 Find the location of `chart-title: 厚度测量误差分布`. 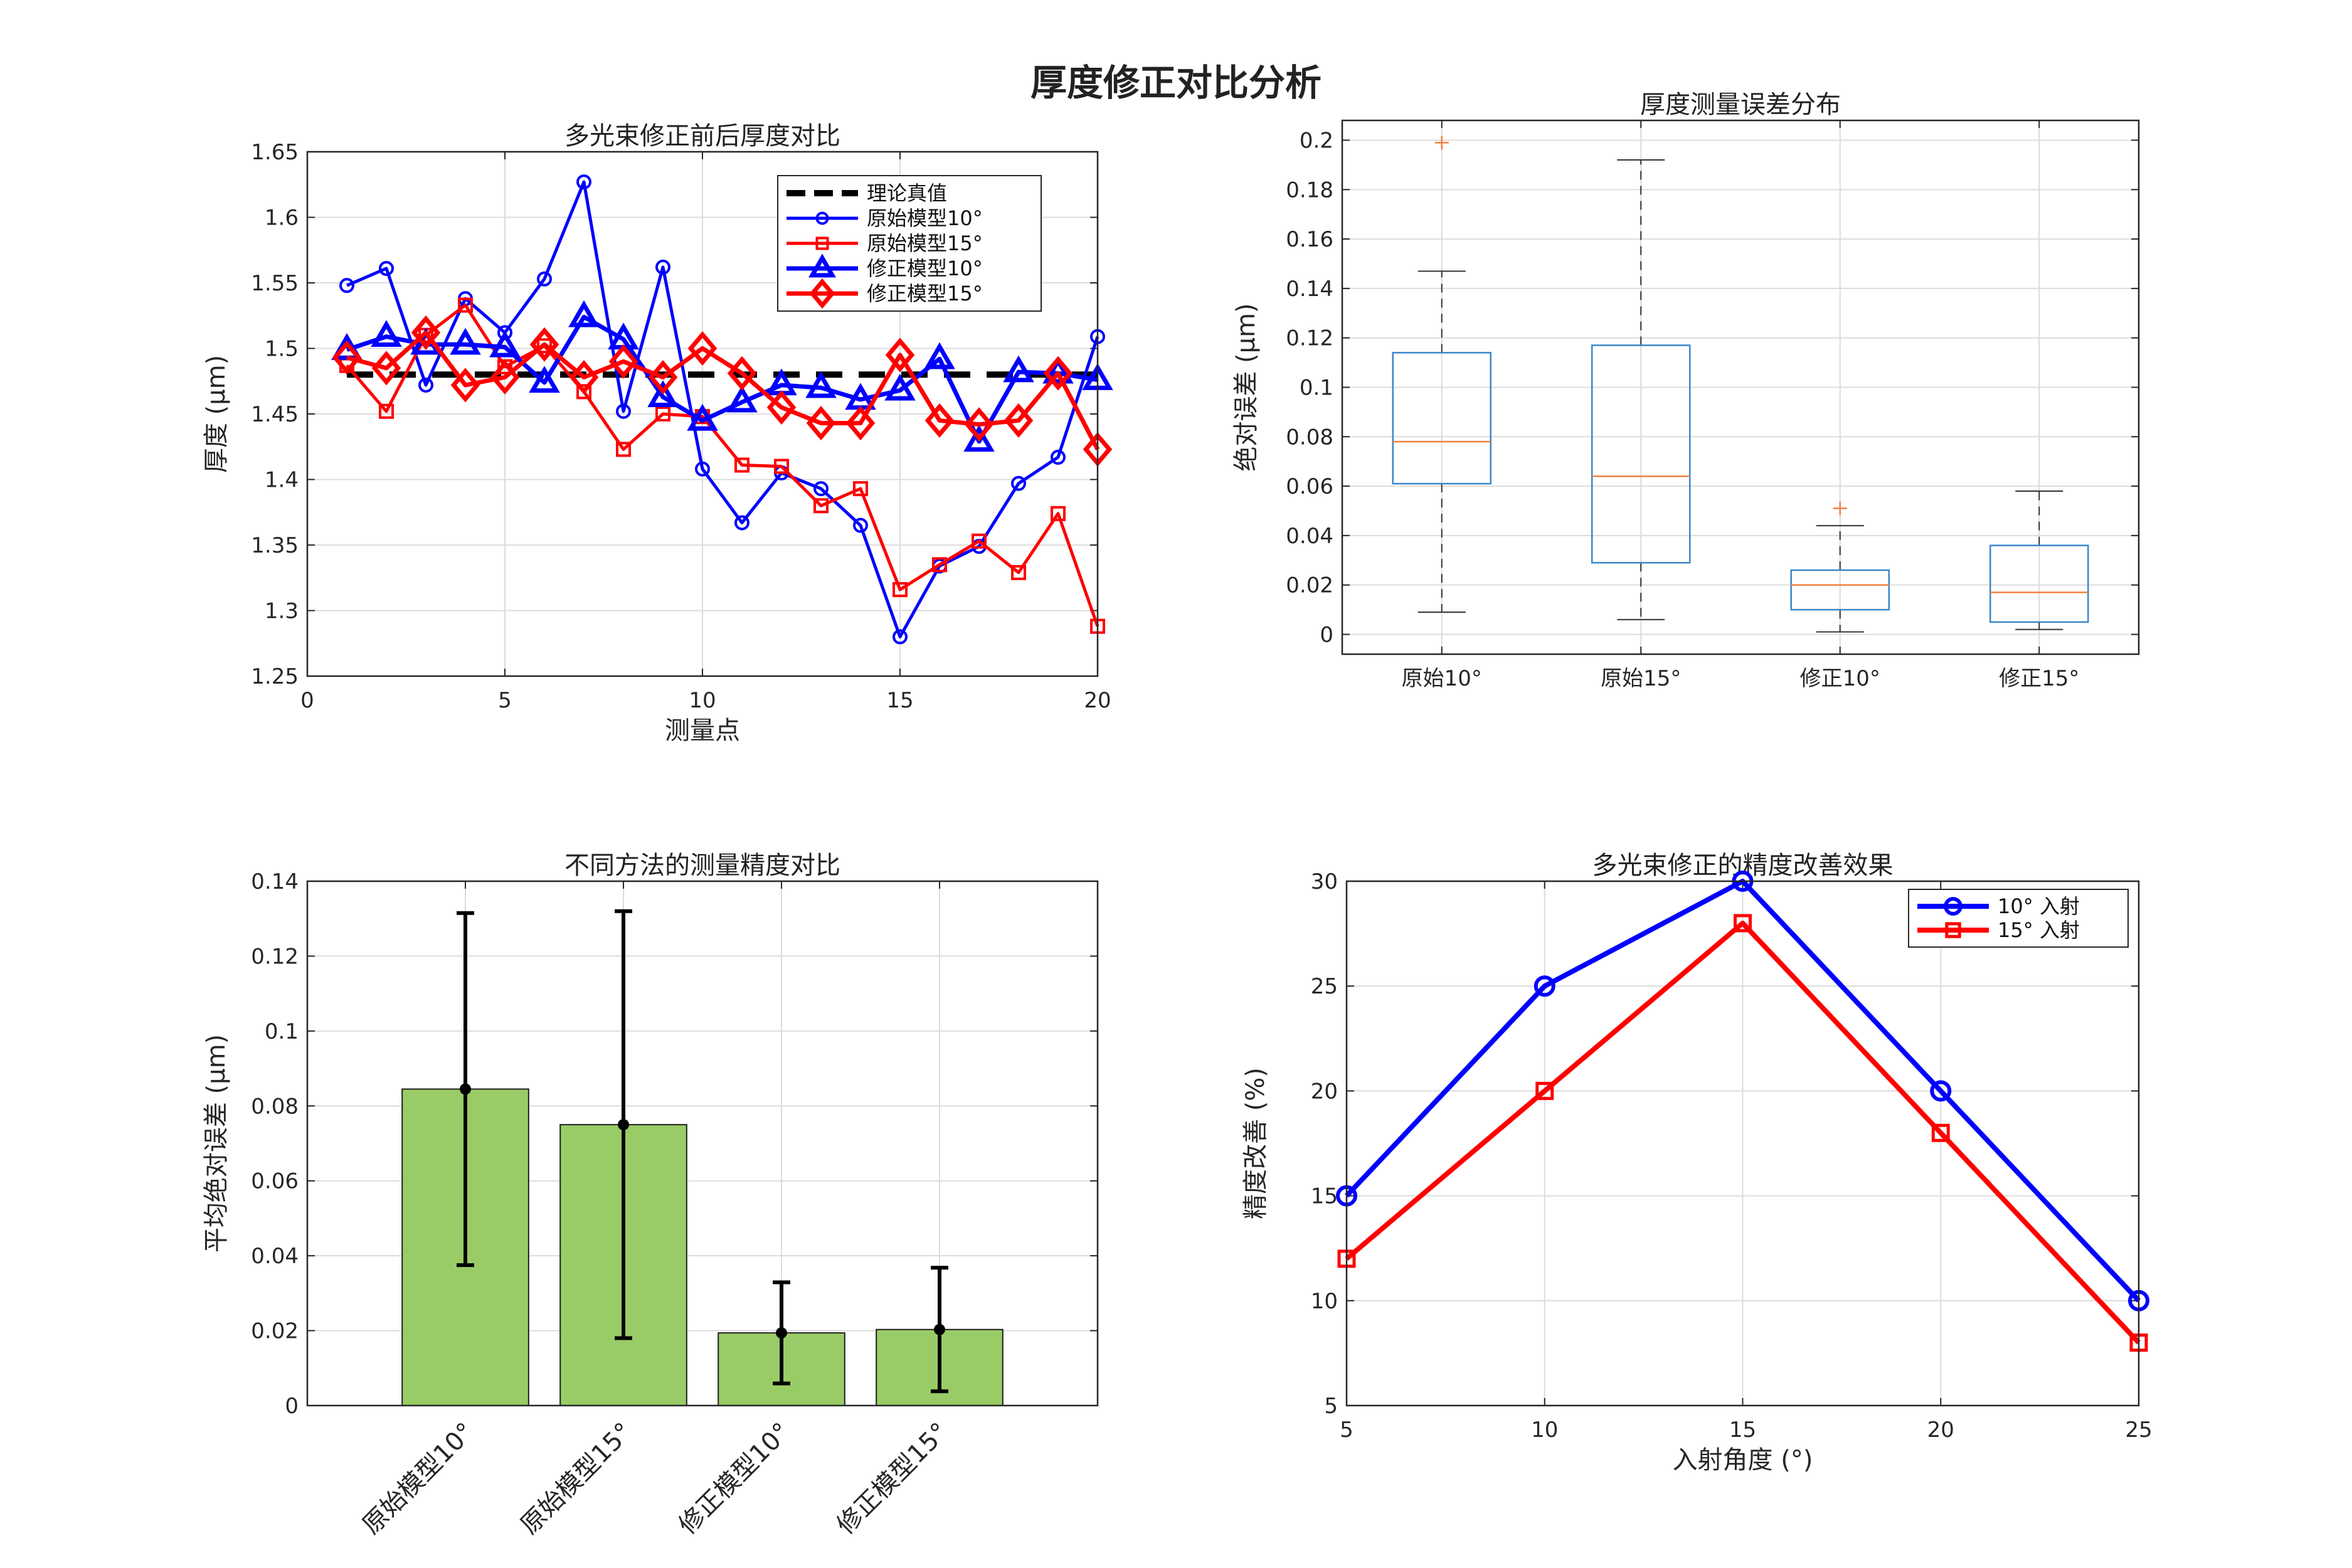

chart-title: 厚度测量误差分布 is located at coordinates (1740, 105).